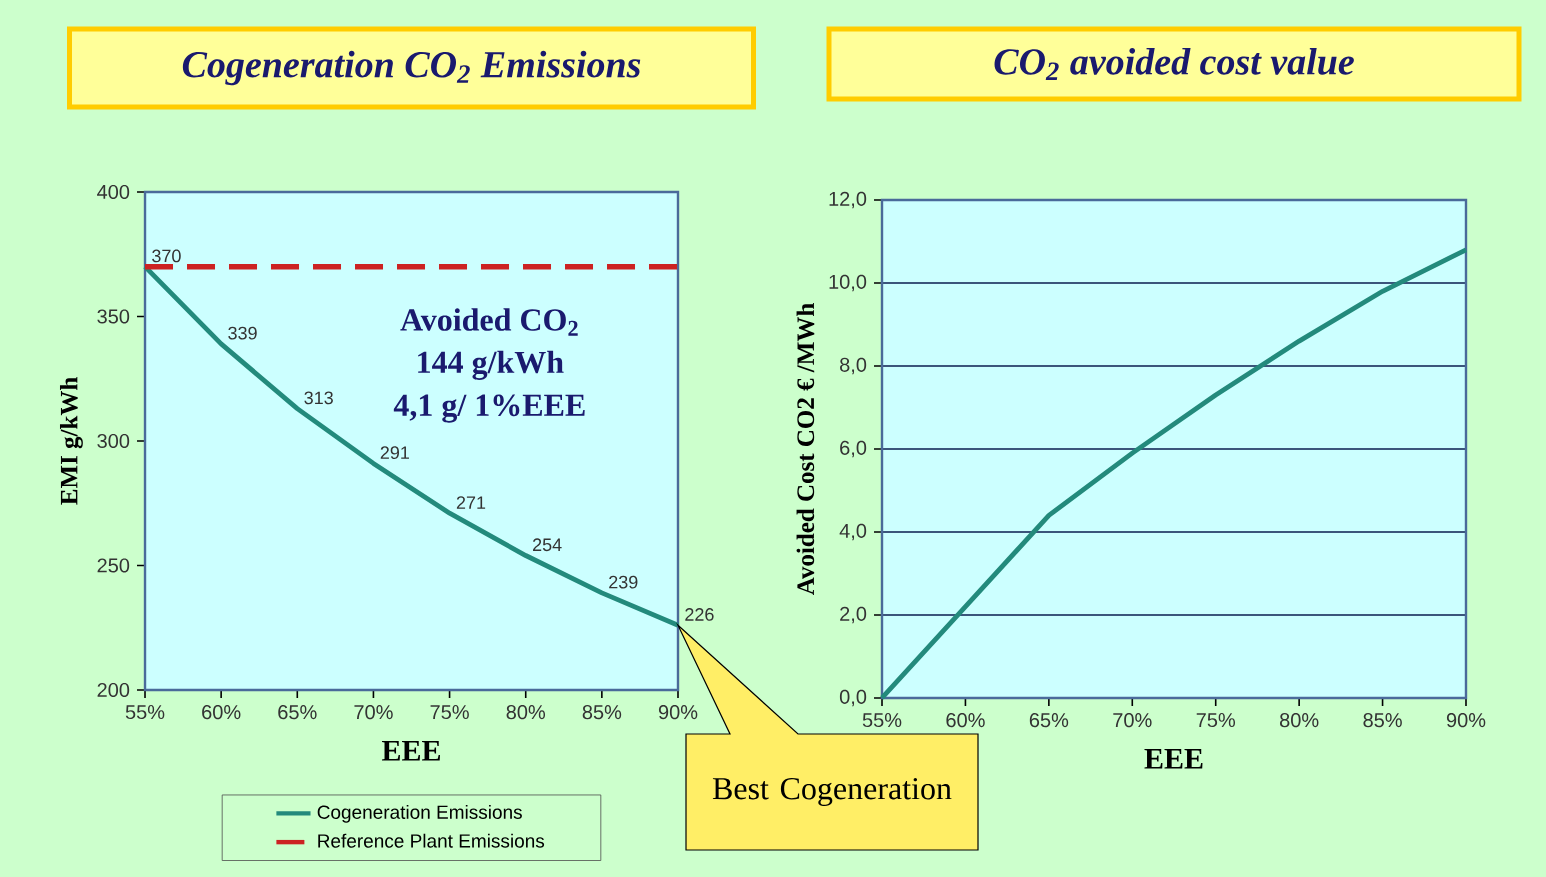 This screenshot has height=877, width=1546. I want to click on y-tick-label: 2,0, so click(853, 615).